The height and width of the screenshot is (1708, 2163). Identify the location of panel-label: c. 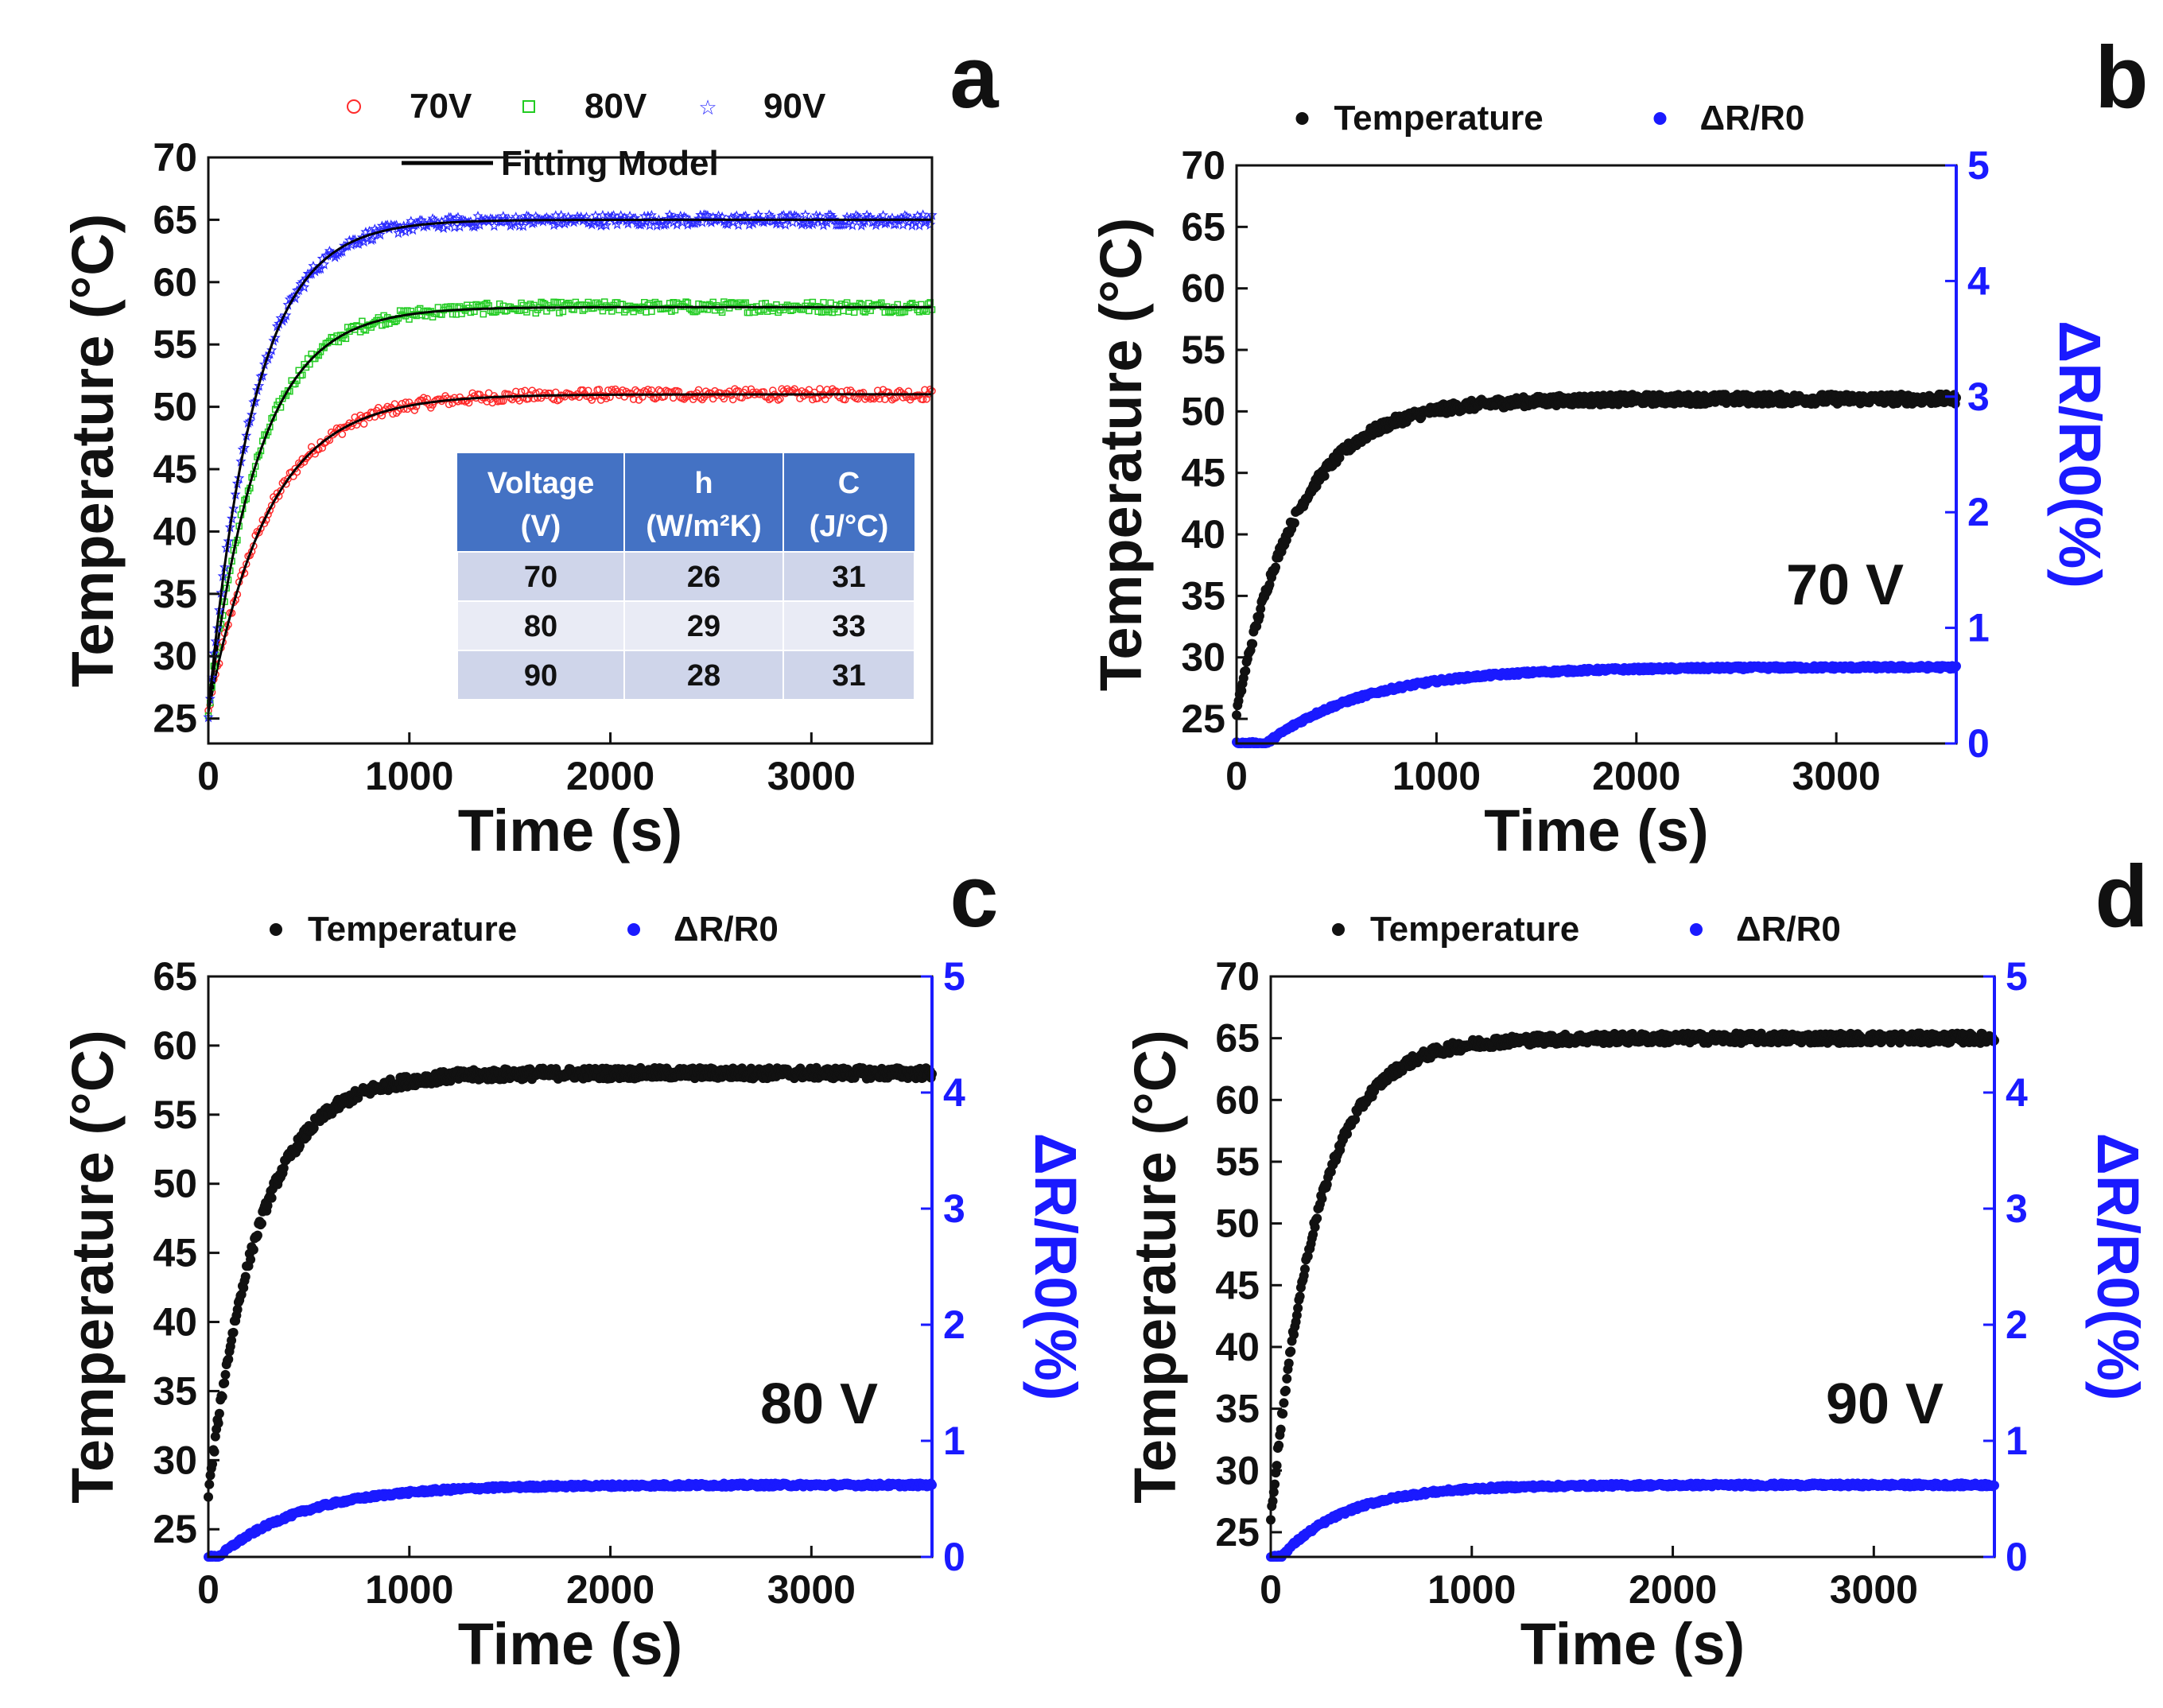
(973, 896).